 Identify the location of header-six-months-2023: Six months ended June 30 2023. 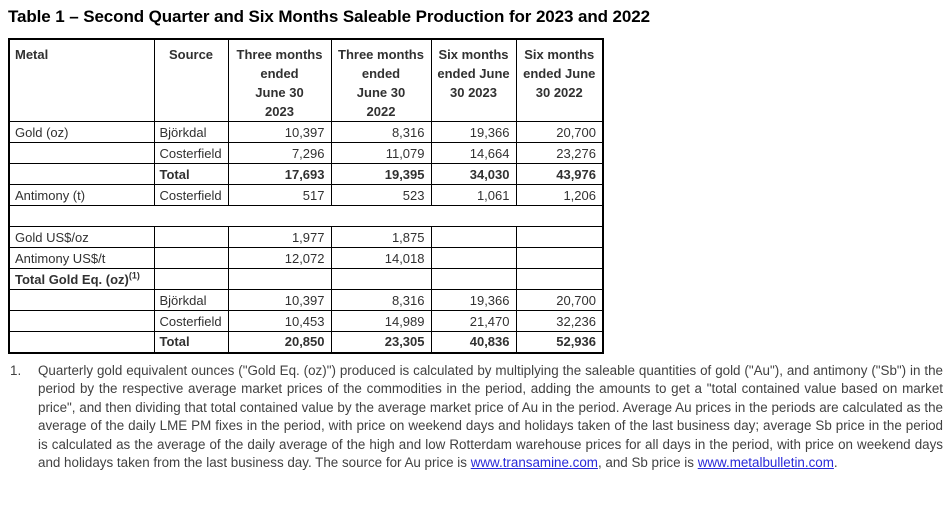
(473, 80).